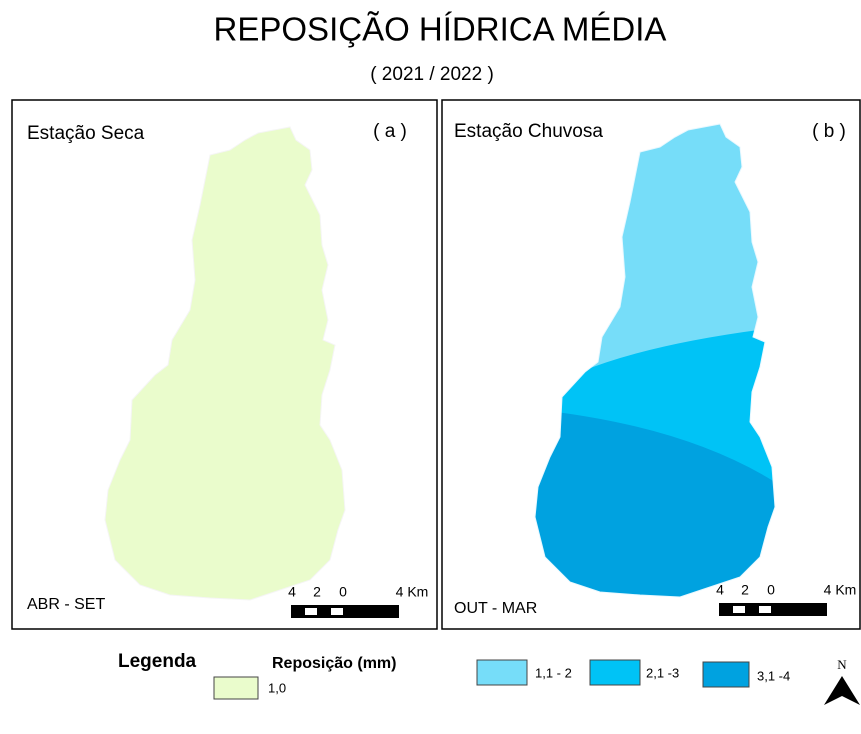  What do you see at coordinates (432, 74) in the screenshot?
I see `subtitle: ( 2021 / 2022 )` at bounding box center [432, 74].